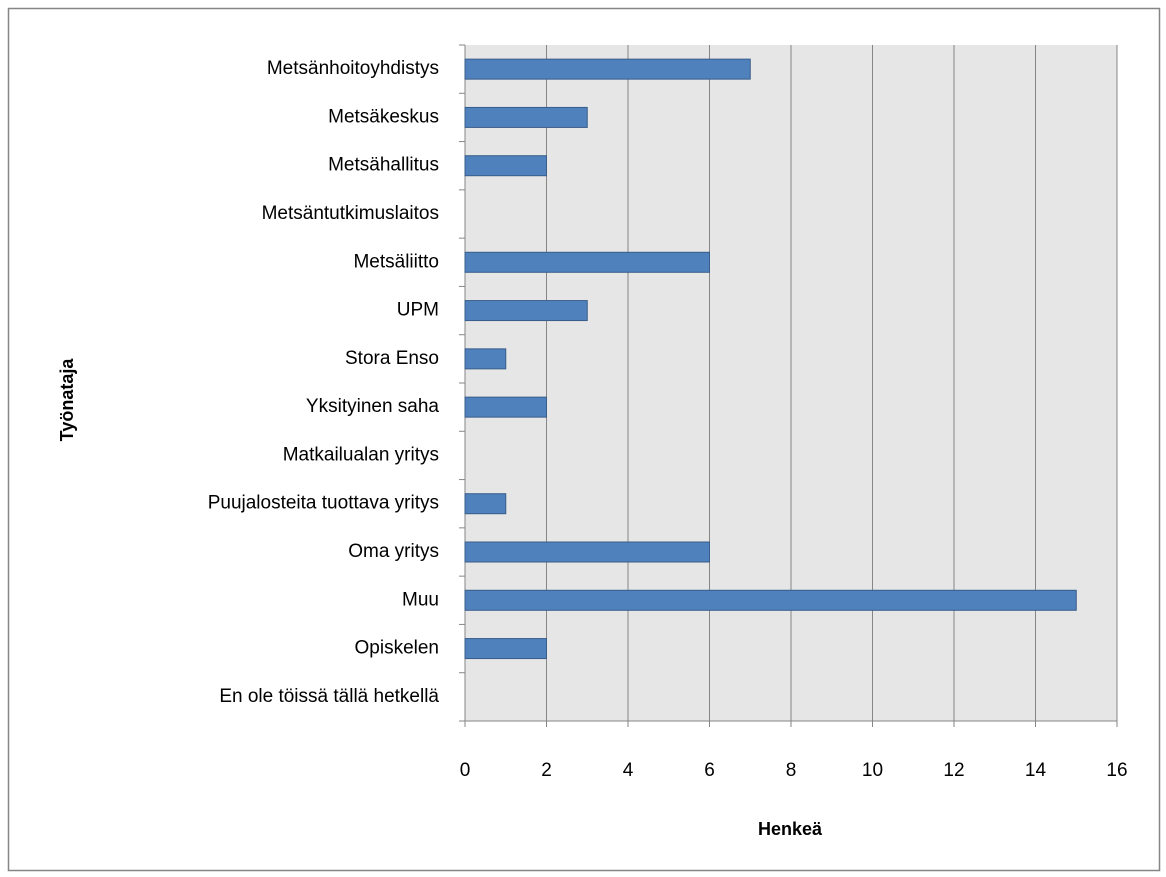 This screenshot has width=1166, height=877. Describe the element at coordinates (709, 770) in the screenshot. I see `x-tick-label: 6` at that location.